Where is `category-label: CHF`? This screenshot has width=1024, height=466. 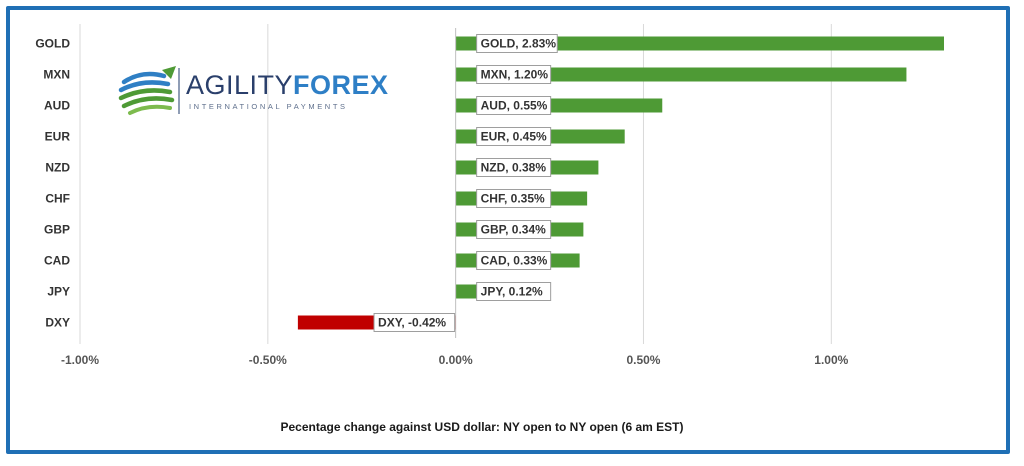
category-label: CHF is located at coordinates (57, 199).